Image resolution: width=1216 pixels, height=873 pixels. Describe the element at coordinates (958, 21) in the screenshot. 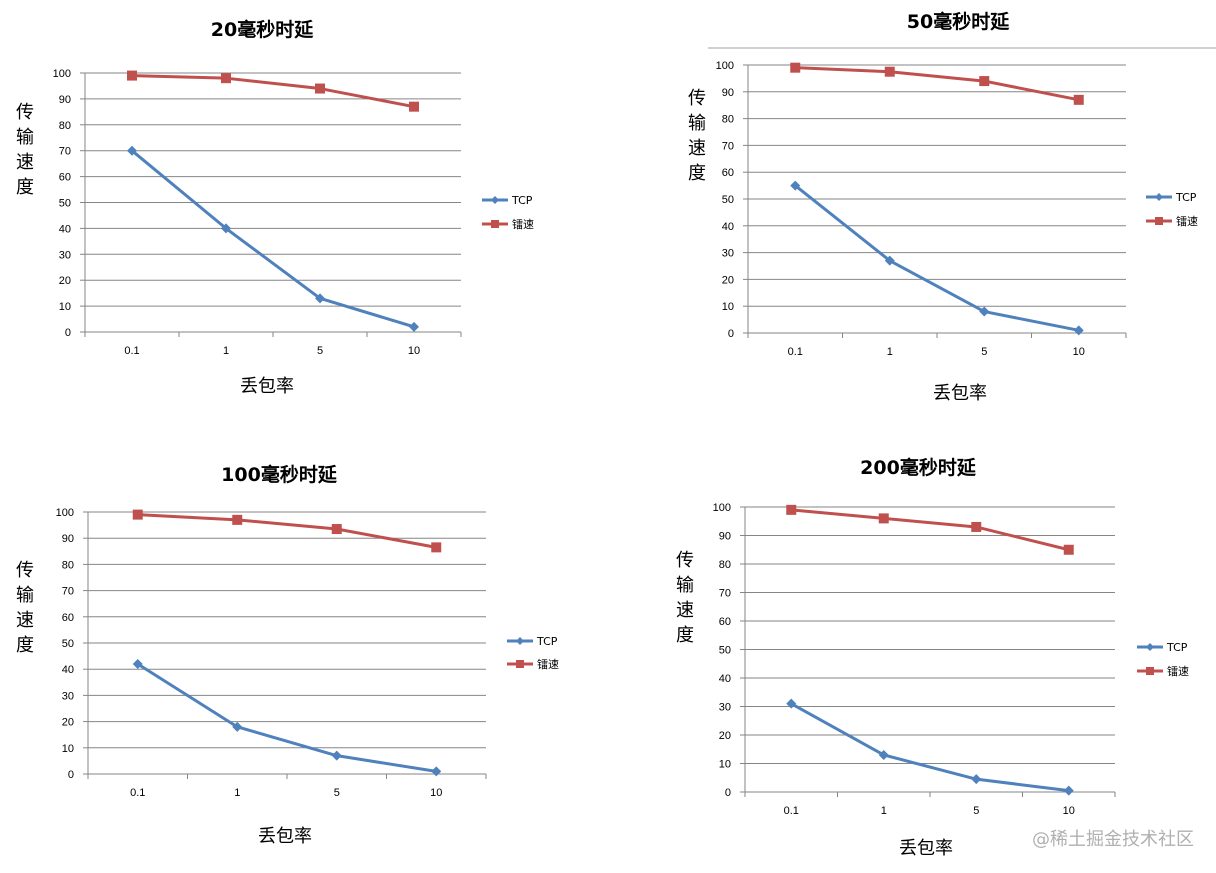

I see `chart-title: 50毫秒时延` at that location.